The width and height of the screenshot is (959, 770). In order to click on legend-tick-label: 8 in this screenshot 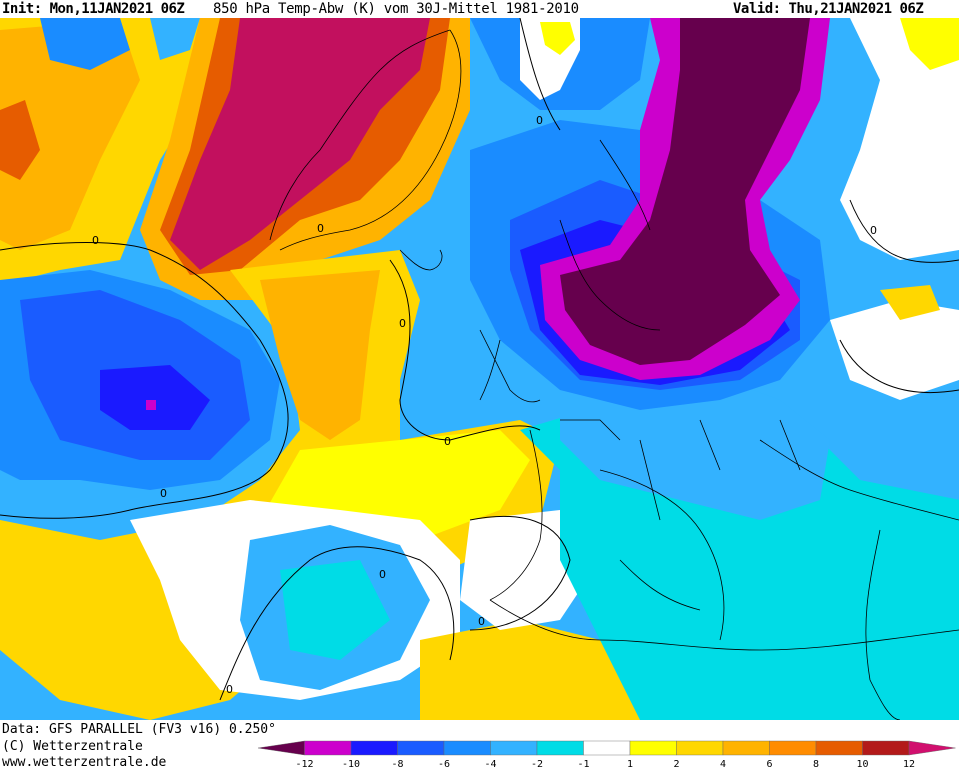, I will do `click(816, 764)`.